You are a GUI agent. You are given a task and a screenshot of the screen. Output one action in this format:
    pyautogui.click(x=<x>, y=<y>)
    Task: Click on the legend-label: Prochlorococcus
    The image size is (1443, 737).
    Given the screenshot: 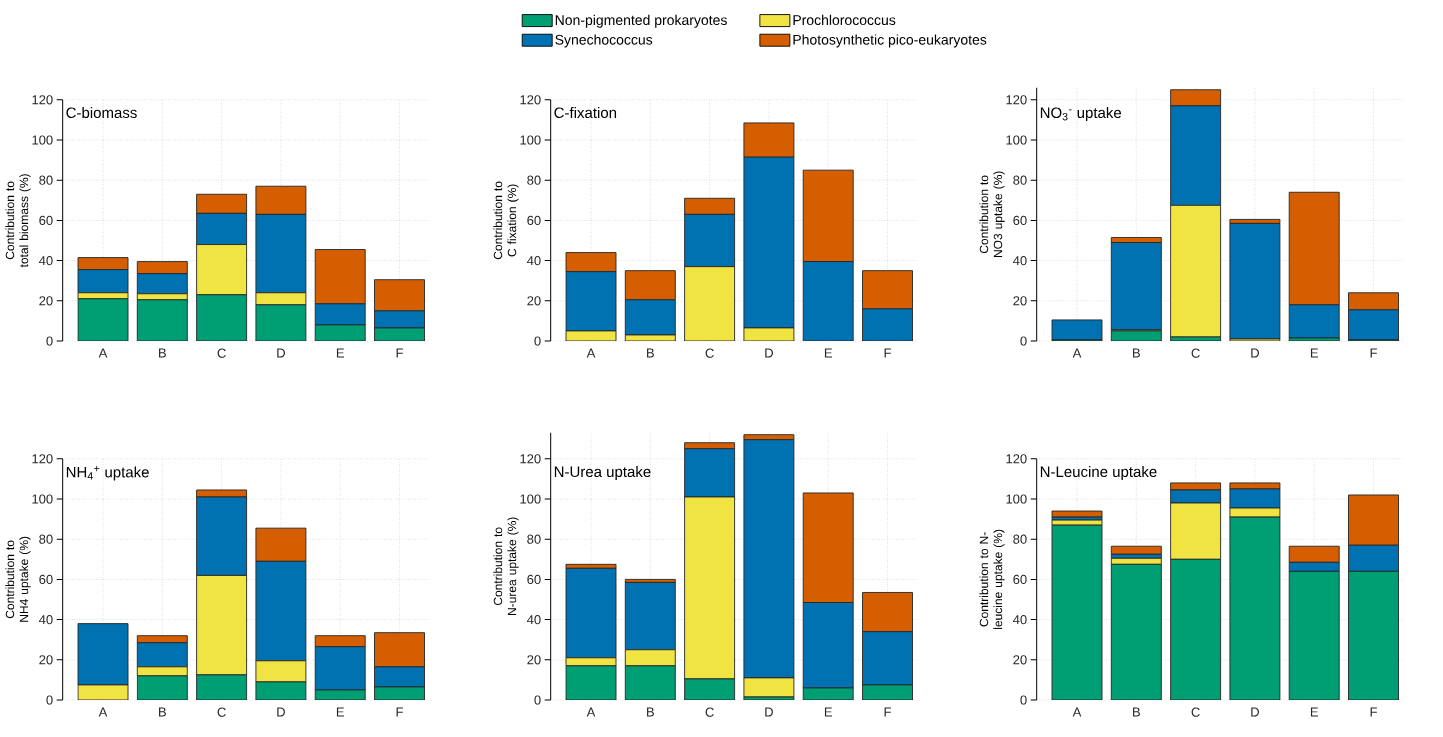 What is the action you would take?
    pyautogui.click(x=844, y=20)
    